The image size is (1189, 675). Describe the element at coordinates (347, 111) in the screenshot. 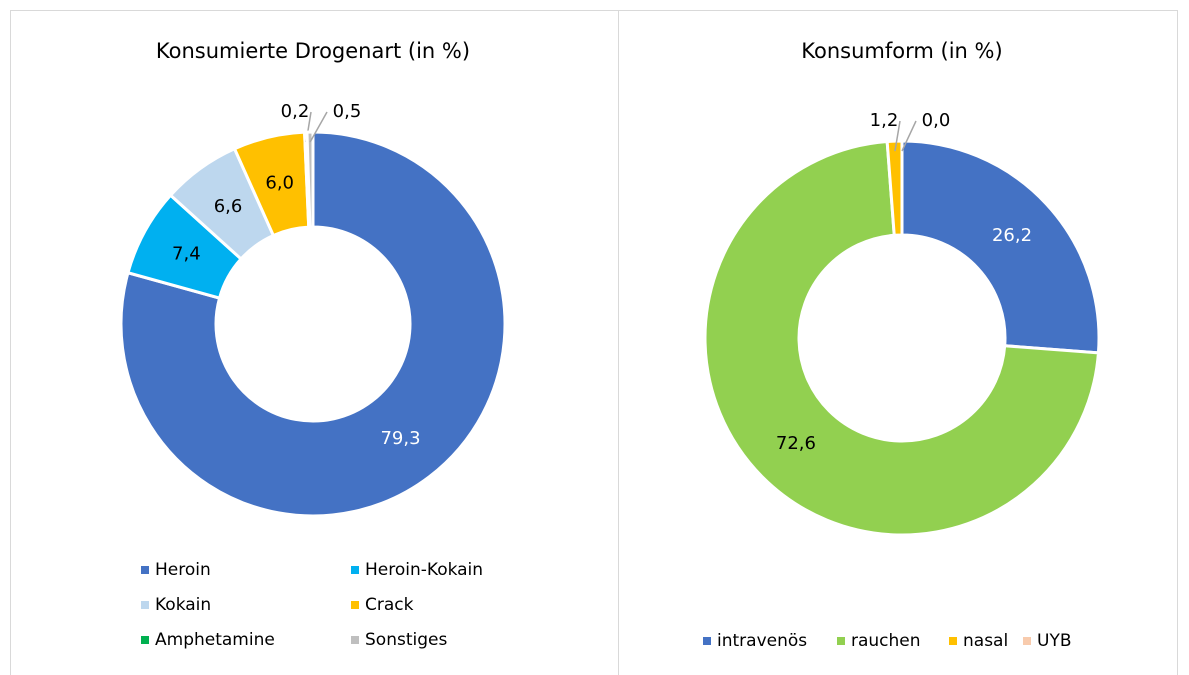

I see `data-label: 0,5` at that location.